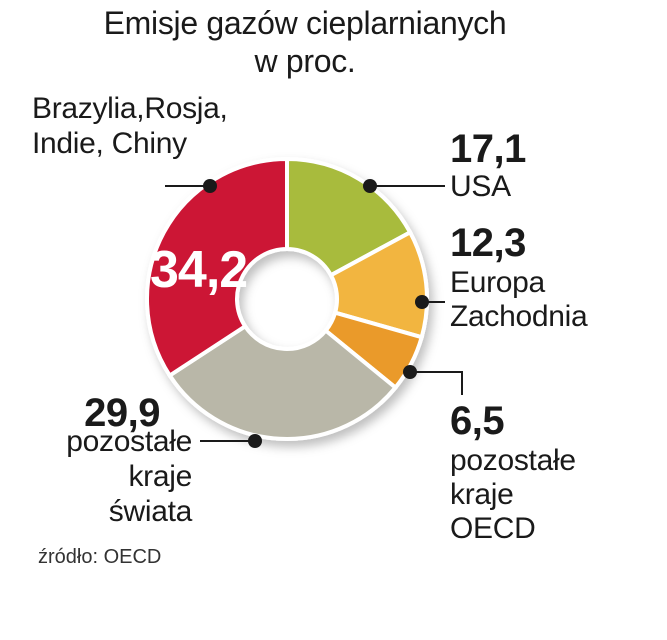 This screenshot has width=667, height=640. What do you see at coordinates (210, 186) in the screenshot?
I see `leader-dot-bric` at bounding box center [210, 186].